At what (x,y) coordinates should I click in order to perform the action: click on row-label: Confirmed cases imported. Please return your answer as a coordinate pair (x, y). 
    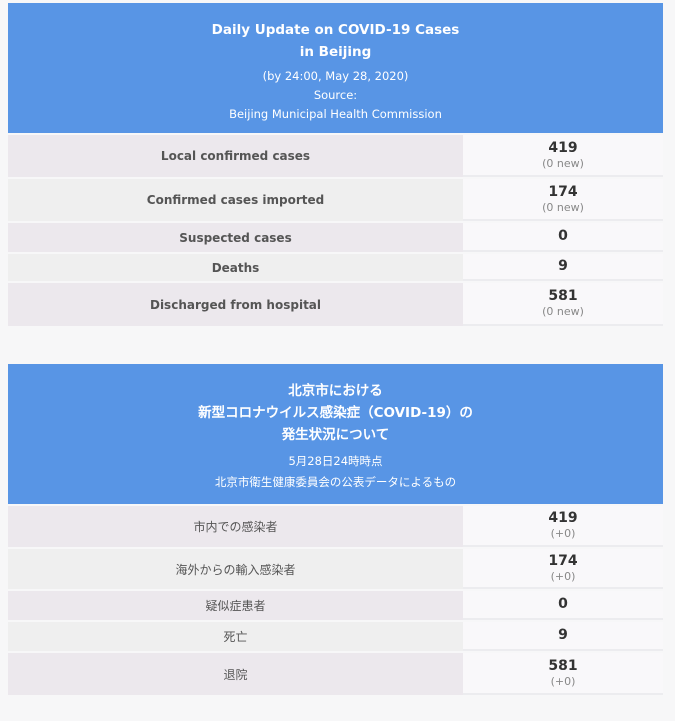
    Looking at the image, I should click on (235, 200).